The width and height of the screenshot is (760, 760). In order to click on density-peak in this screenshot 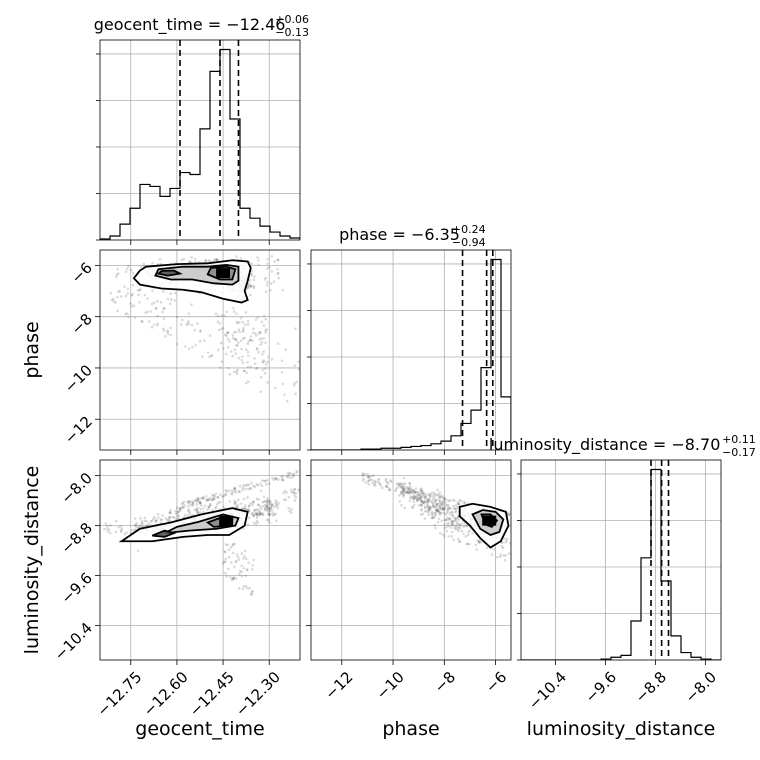, I will do `click(226, 520)`.